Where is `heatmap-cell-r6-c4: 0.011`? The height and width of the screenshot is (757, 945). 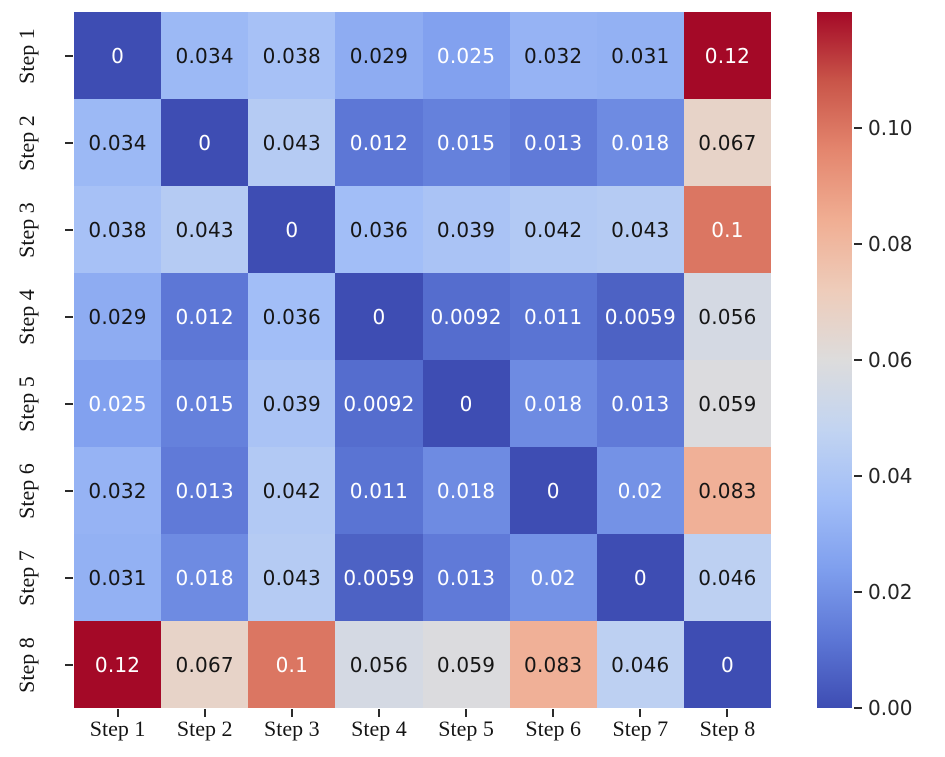
heatmap-cell-r6-c4: 0.011 is located at coordinates (379, 490).